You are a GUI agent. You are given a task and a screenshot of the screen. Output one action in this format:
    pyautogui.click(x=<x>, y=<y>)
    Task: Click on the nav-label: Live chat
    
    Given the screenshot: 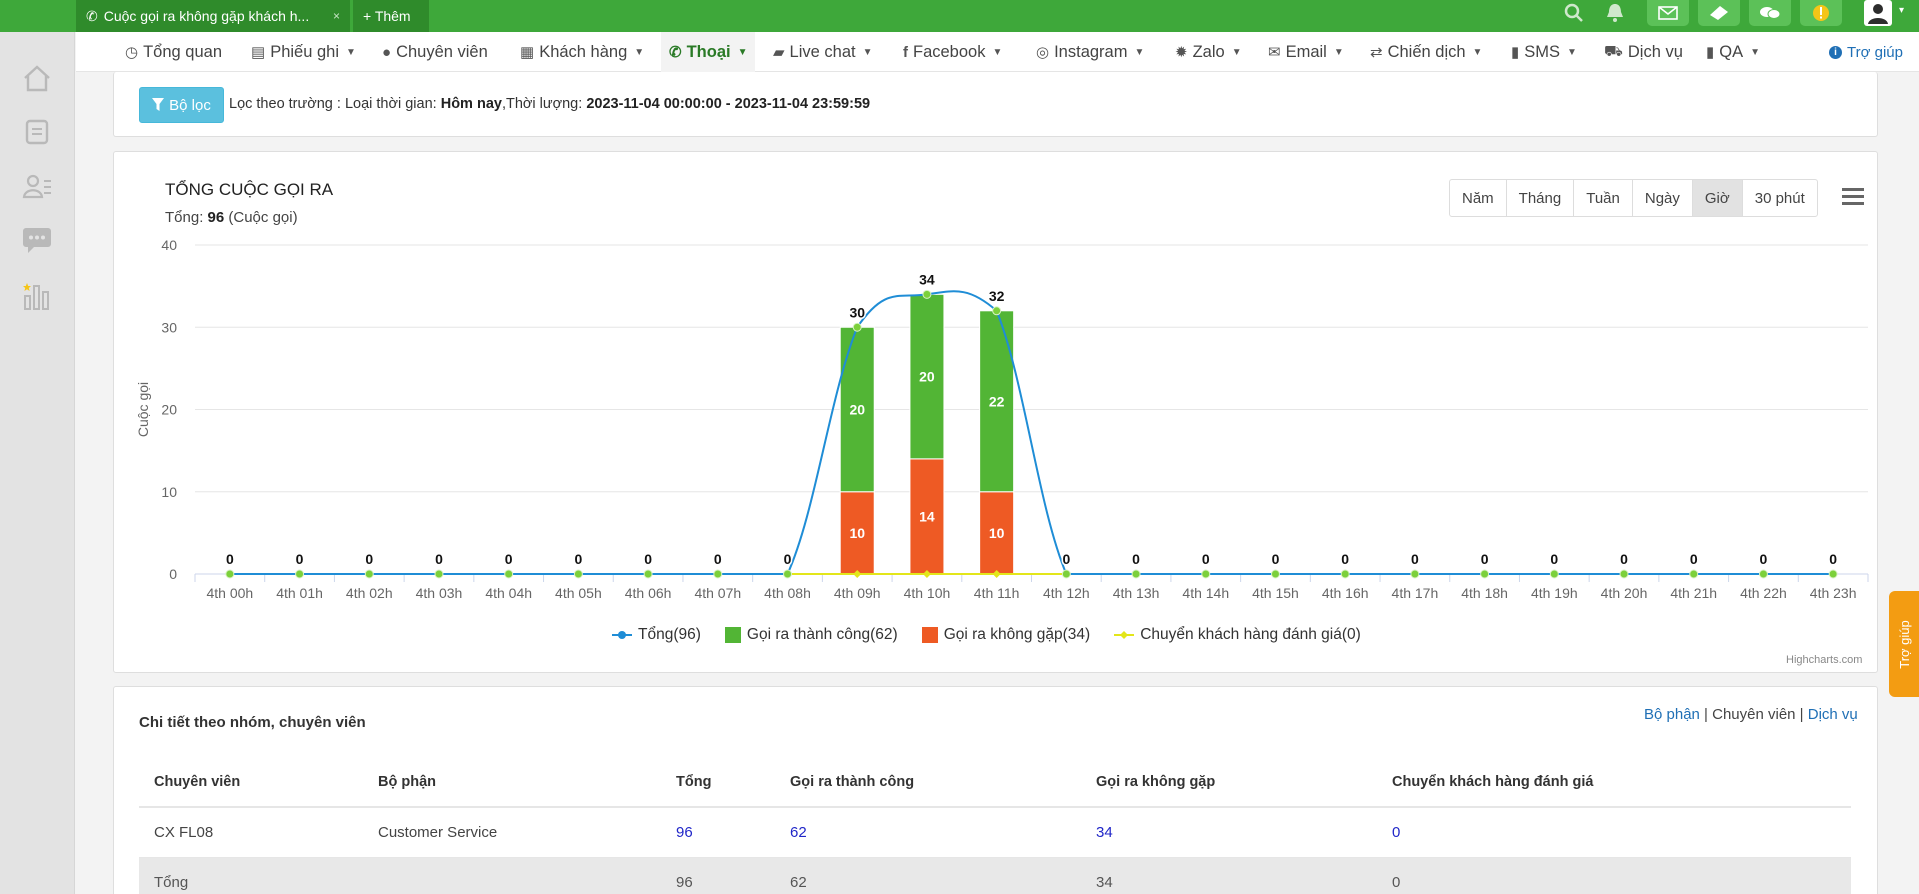 What is the action you would take?
    pyautogui.click(x=822, y=51)
    